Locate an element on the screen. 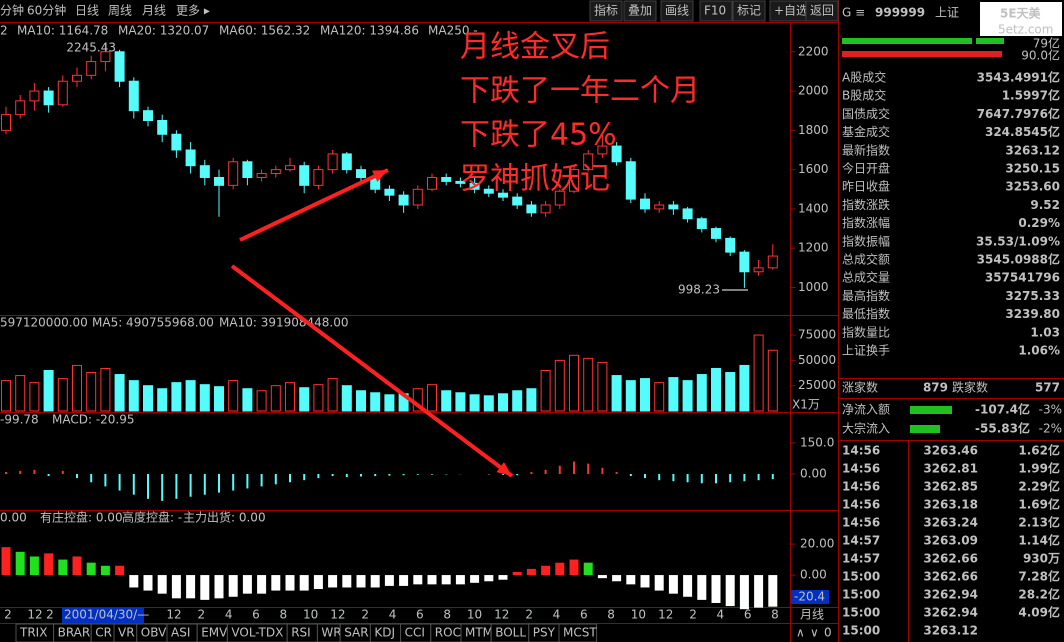 This screenshot has height=642, width=1064. indicator-tab: VR is located at coordinates (126, 633).